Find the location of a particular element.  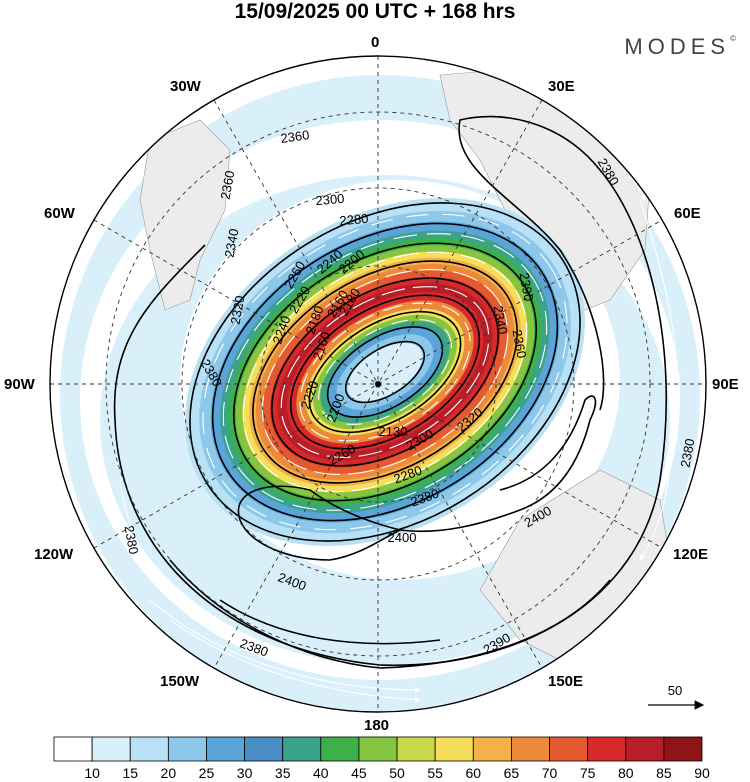

south-pole-marker is located at coordinates (378, 384).